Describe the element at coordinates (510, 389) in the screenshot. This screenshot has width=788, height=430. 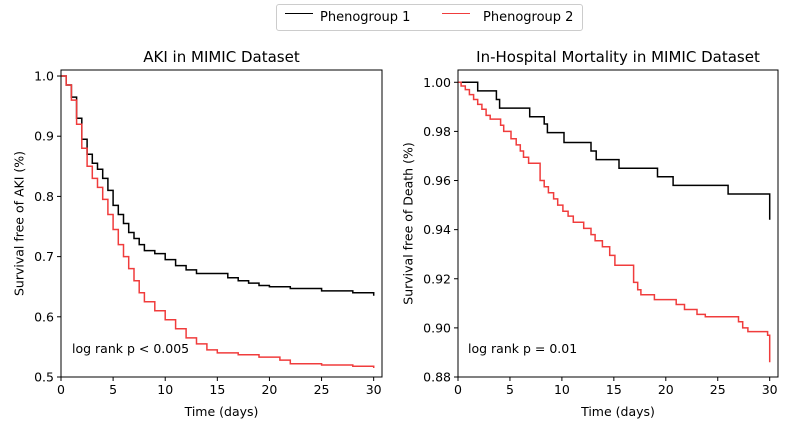
I see `mortality-x-tick-label: 5` at that location.